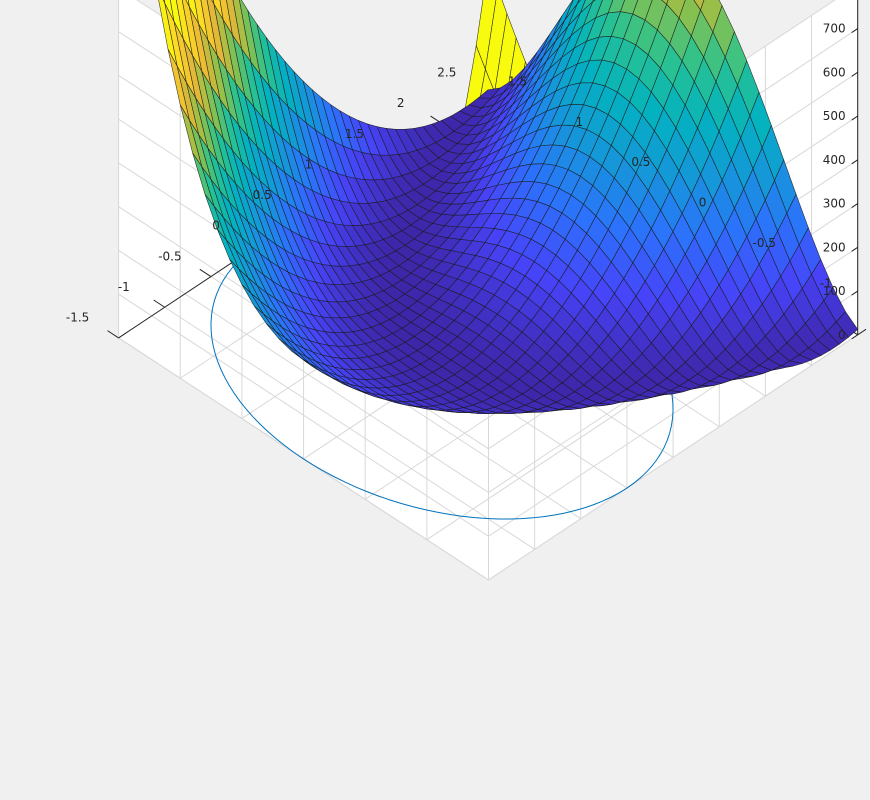 The height and width of the screenshot is (800, 870). I want to click on x-tick-label: -0.5, so click(763, 243).